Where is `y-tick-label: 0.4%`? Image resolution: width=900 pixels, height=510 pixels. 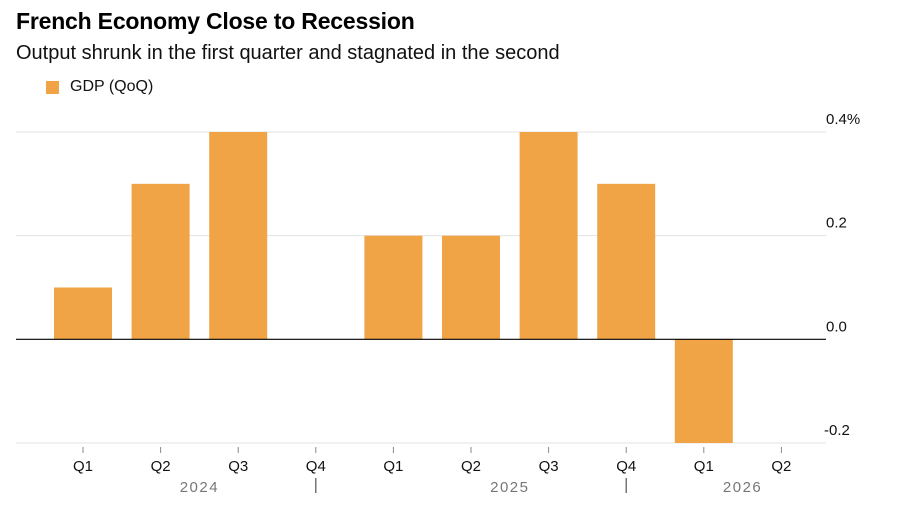
y-tick-label: 0.4% is located at coordinates (843, 119).